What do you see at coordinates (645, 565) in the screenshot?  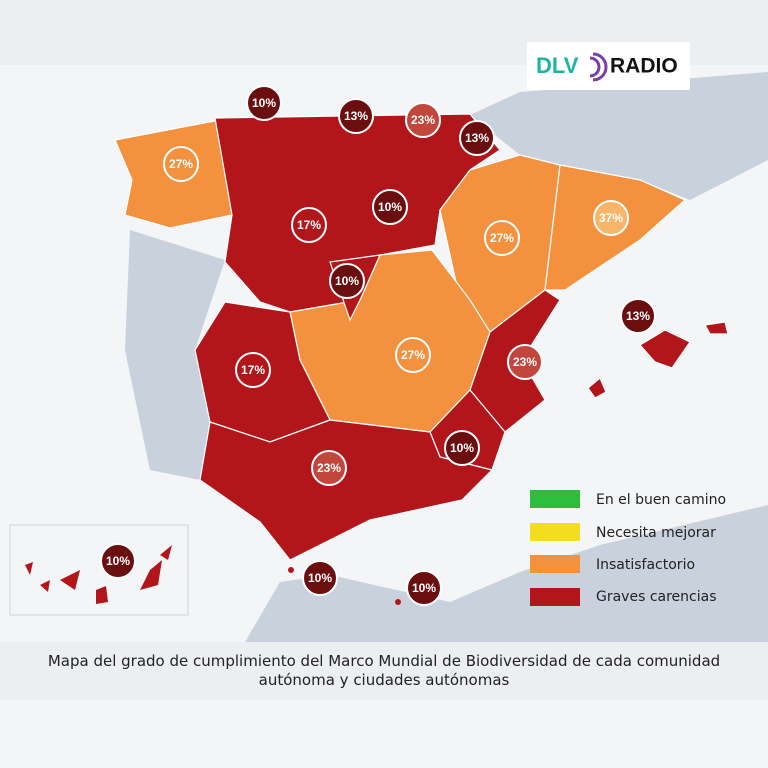 I see `legend-label: Insatisfactorio` at bounding box center [645, 565].